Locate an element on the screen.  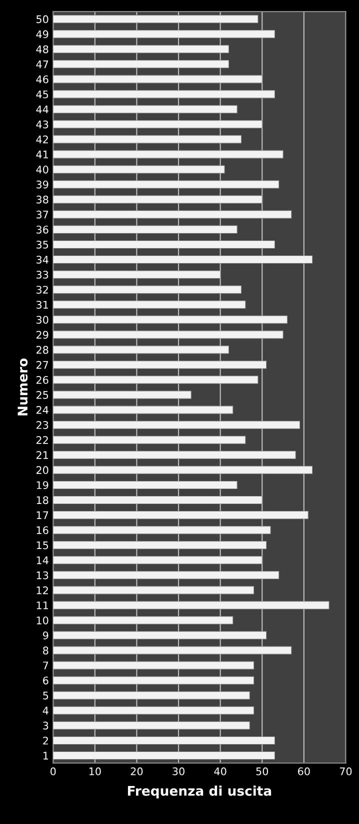
y-tick-label: 4 is located at coordinates (45, 710).